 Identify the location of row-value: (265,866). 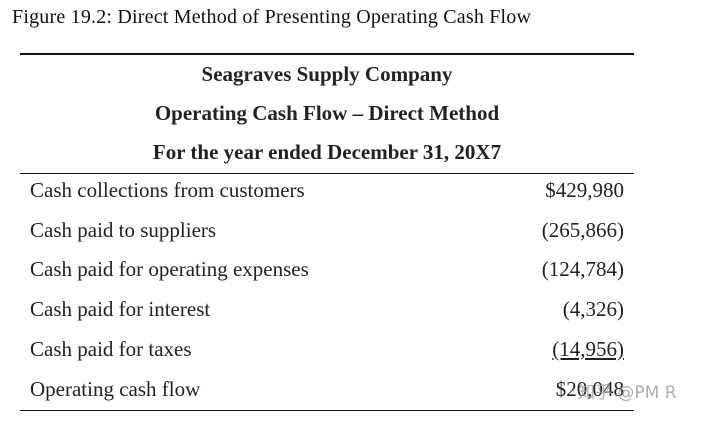
(582, 229).